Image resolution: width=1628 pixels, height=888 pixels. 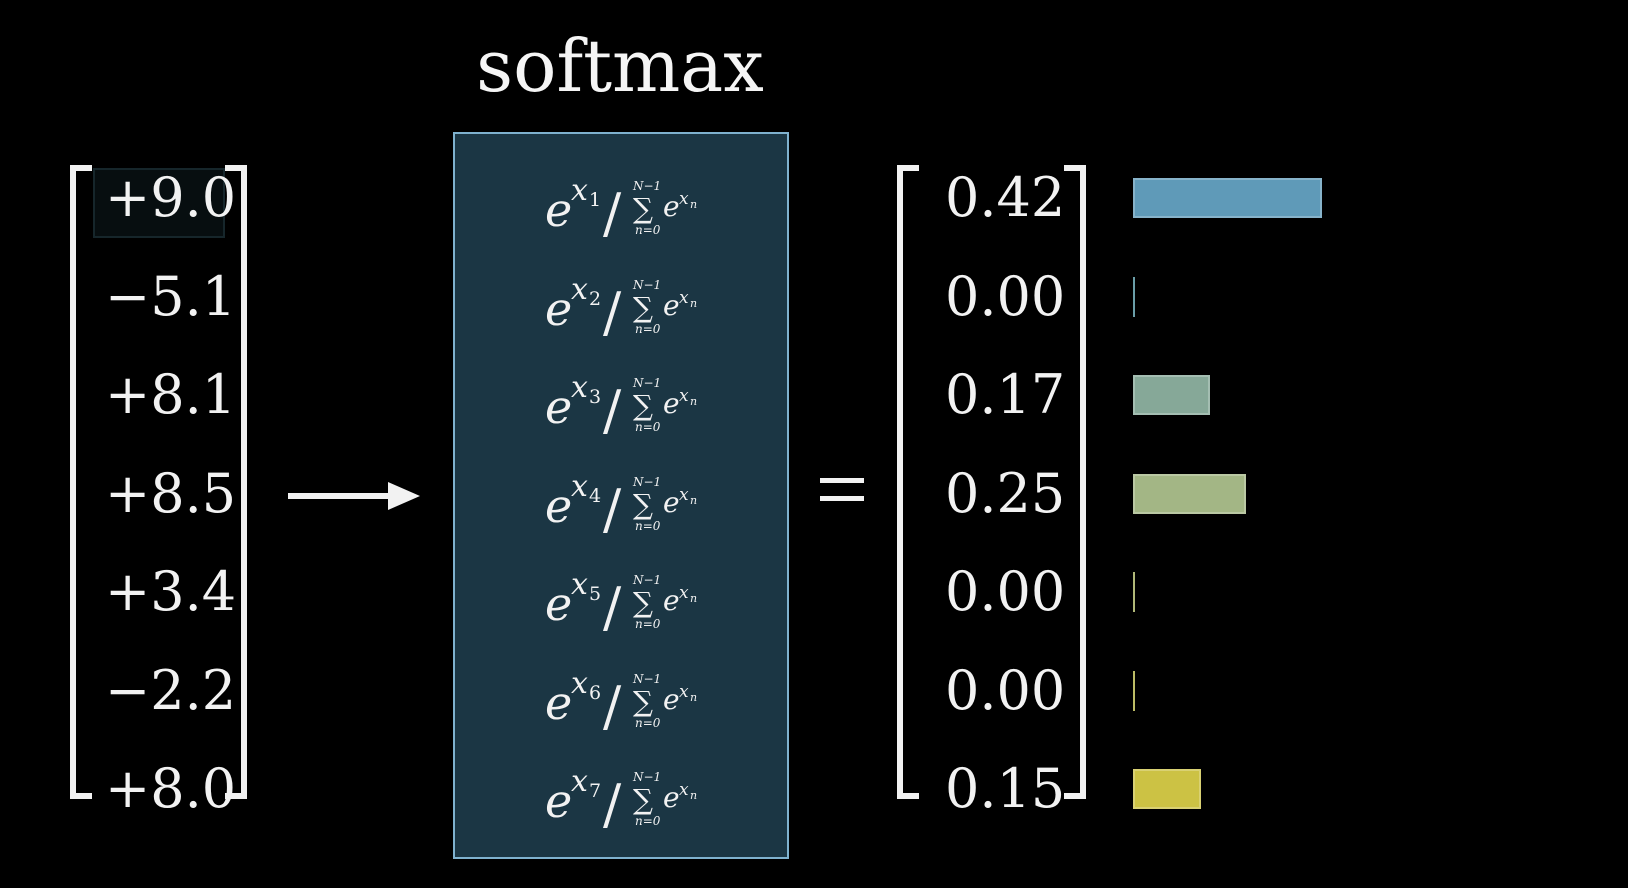 What do you see at coordinates (595, 693) in the screenshot?
I see `formula-subscript: 6` at bounding box center [595, 693].